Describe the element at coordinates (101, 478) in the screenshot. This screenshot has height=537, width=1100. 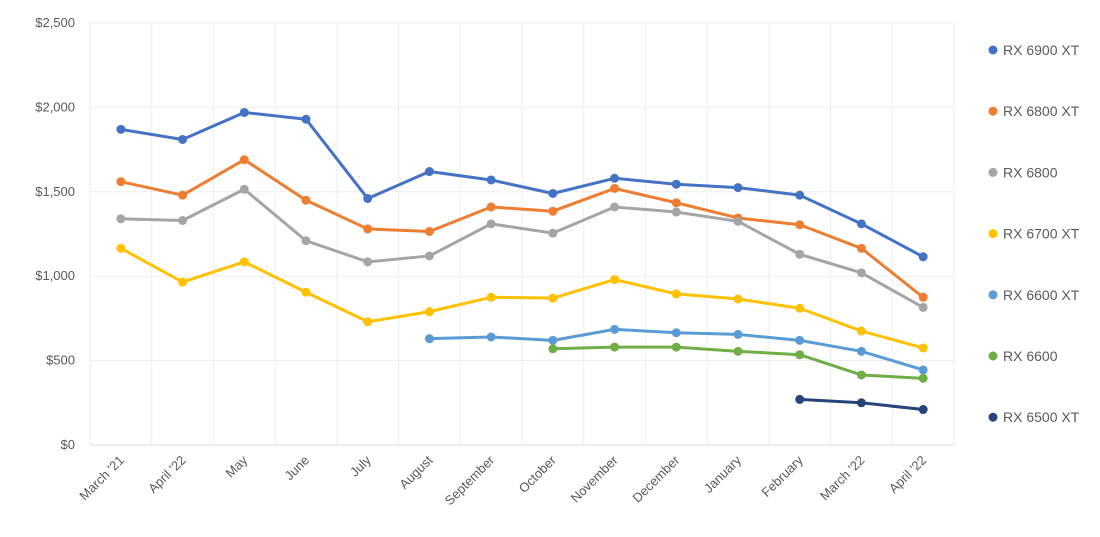
I see `x-tick-label: March '21` at that location.